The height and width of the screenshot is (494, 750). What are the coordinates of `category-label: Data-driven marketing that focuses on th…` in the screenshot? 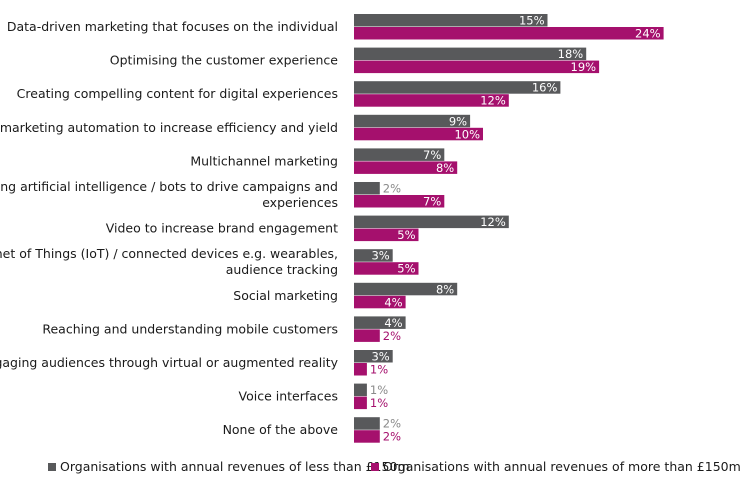 It's located at (172, 26).